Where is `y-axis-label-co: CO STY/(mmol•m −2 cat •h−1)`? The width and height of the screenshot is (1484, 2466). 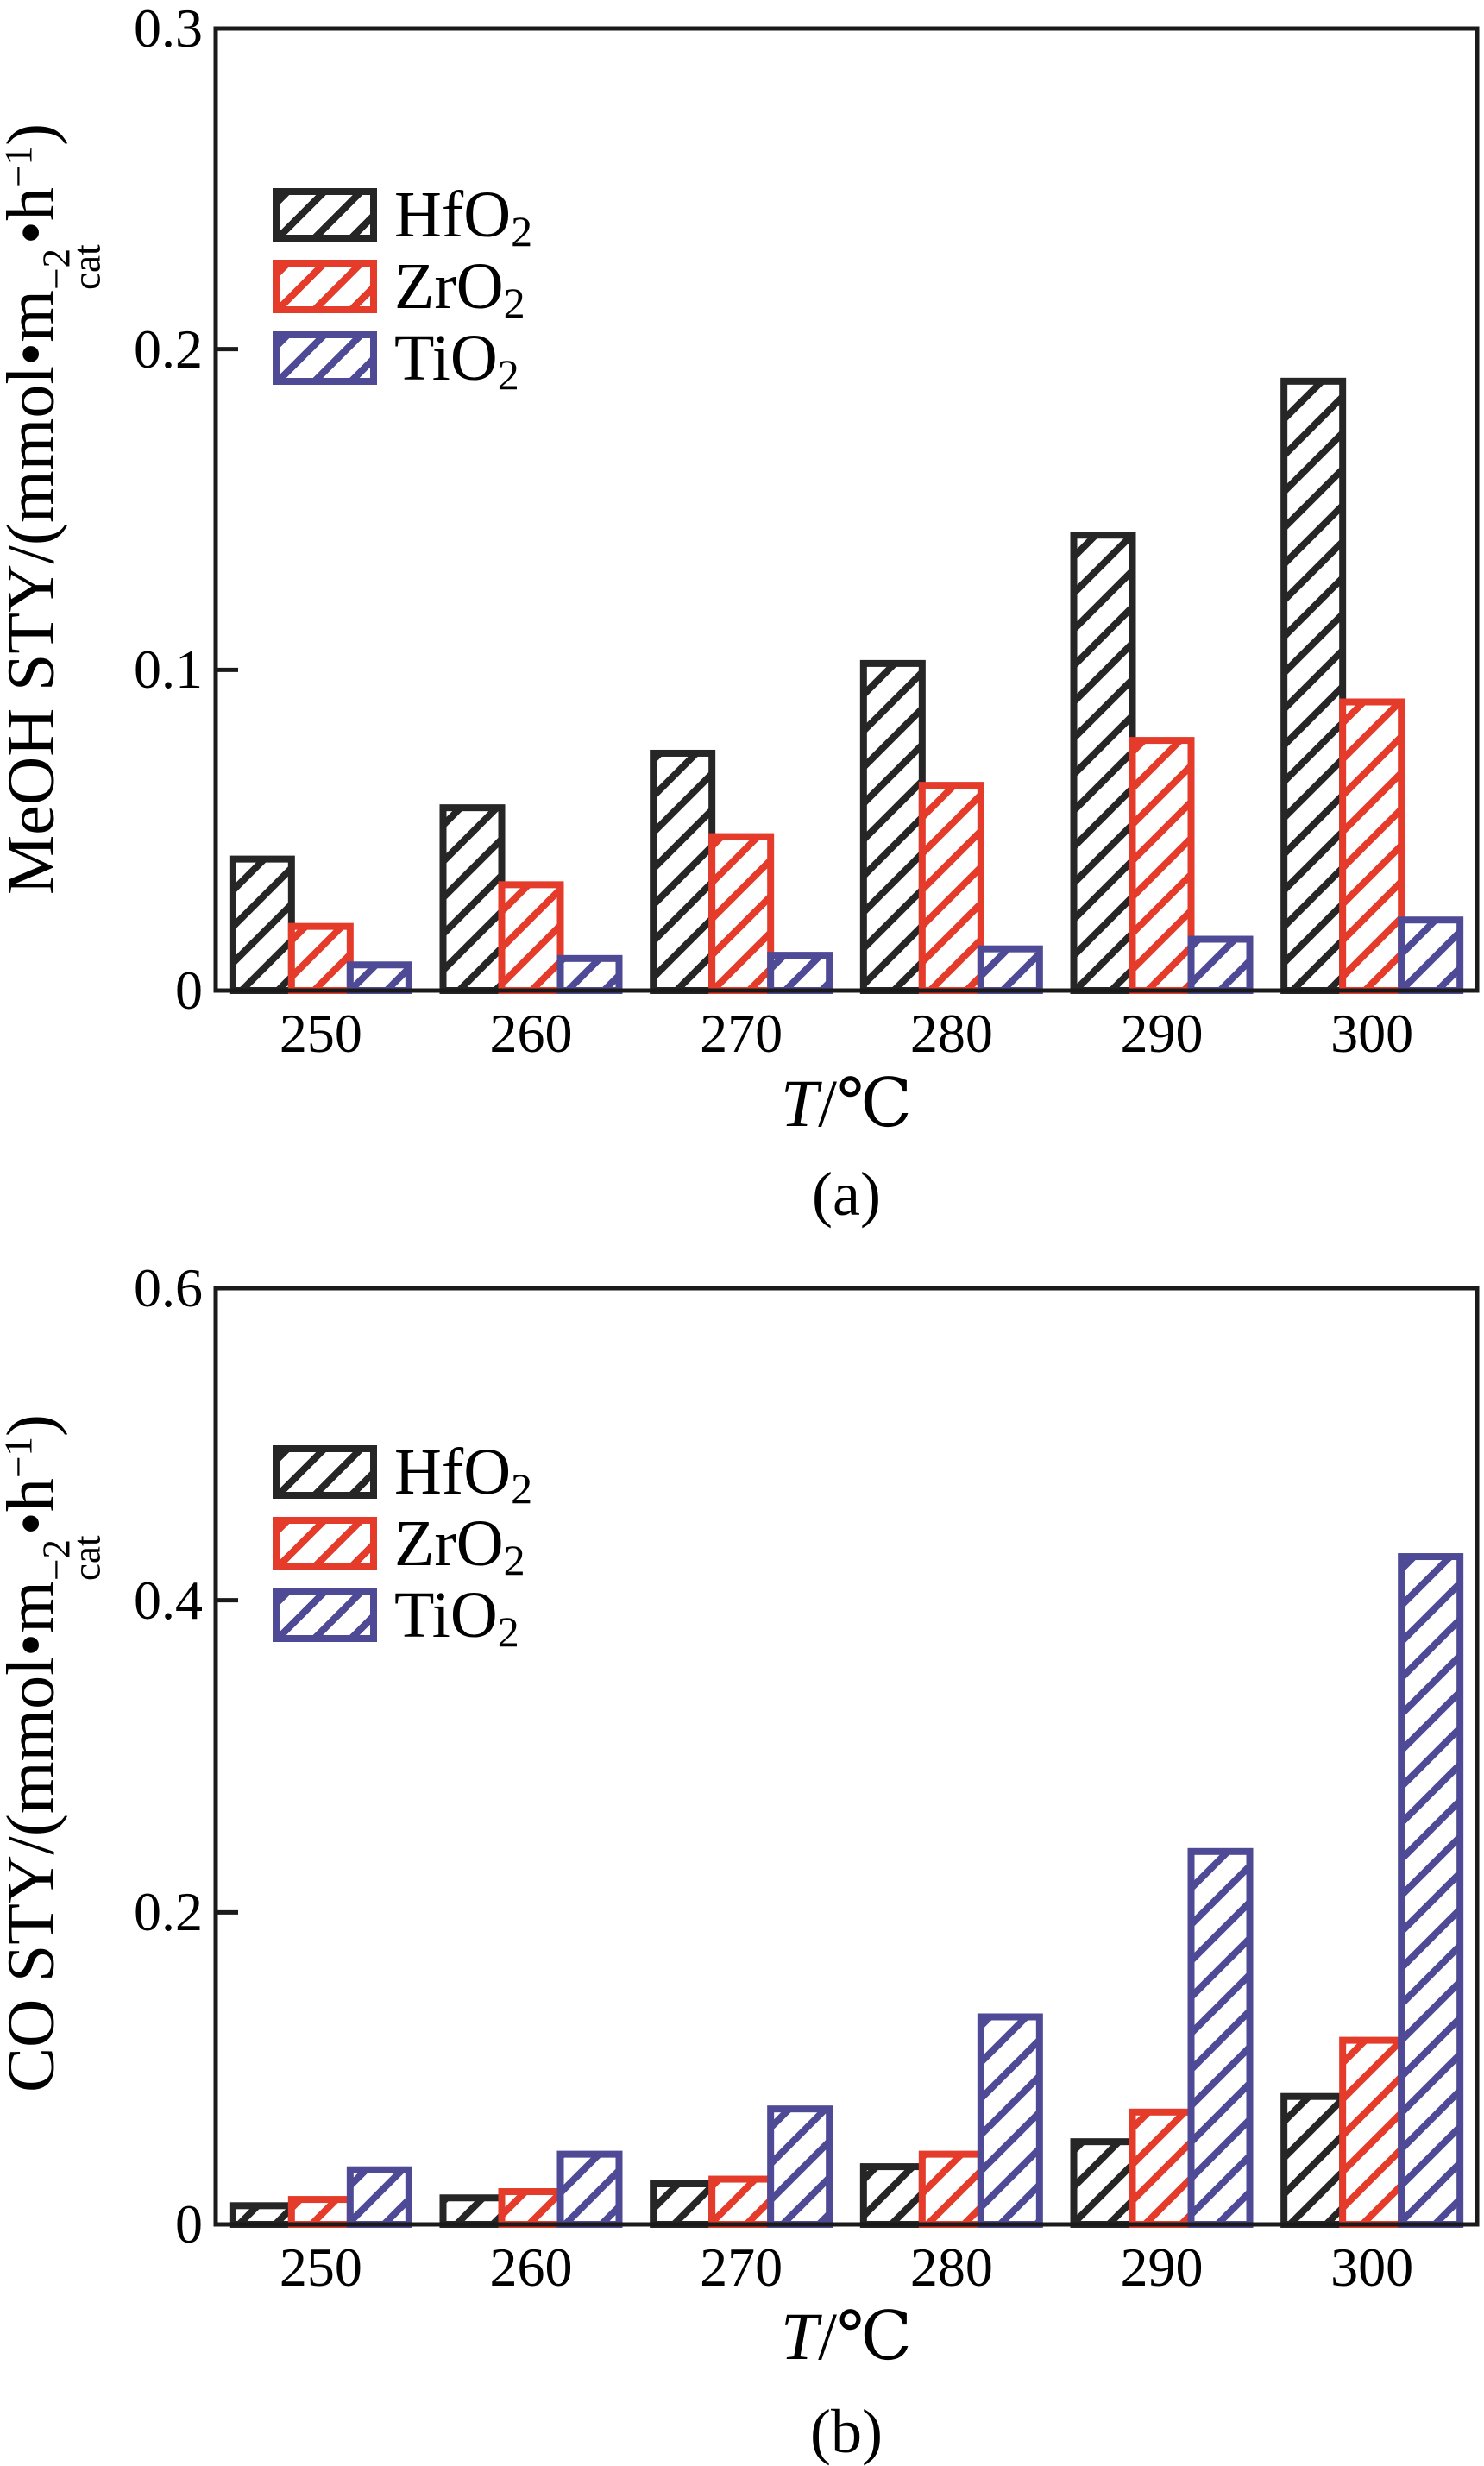 y-axis-label-co: CO STY/(mmol•m −2 cat •h−1) is located at coordinates (54, 1753).